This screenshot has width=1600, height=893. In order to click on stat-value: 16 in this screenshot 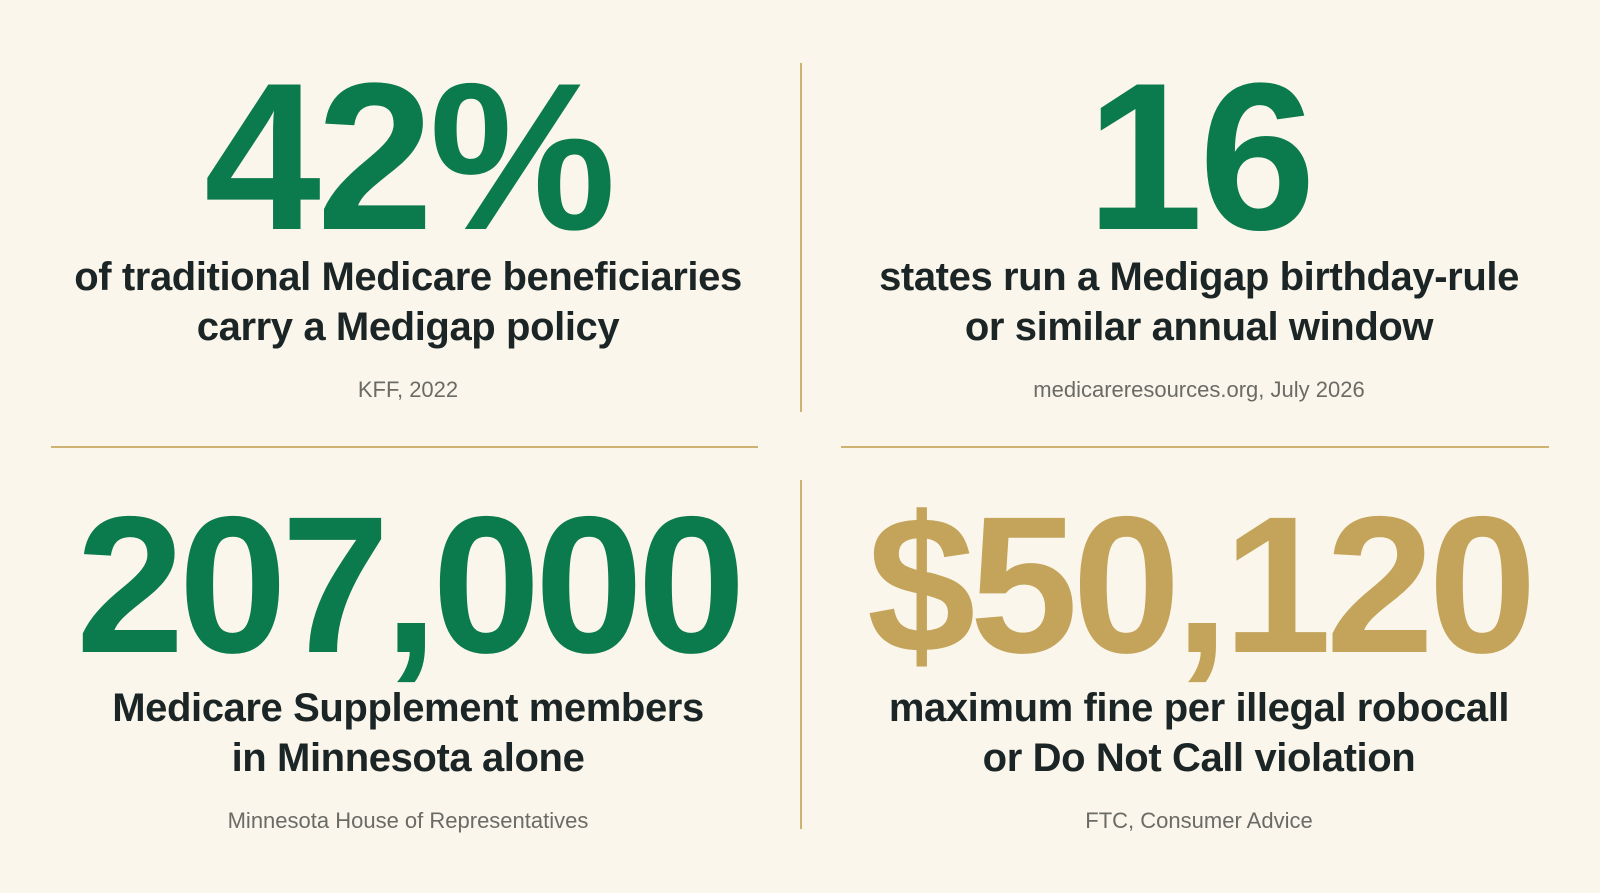, I will do `click(1200, 156)`.